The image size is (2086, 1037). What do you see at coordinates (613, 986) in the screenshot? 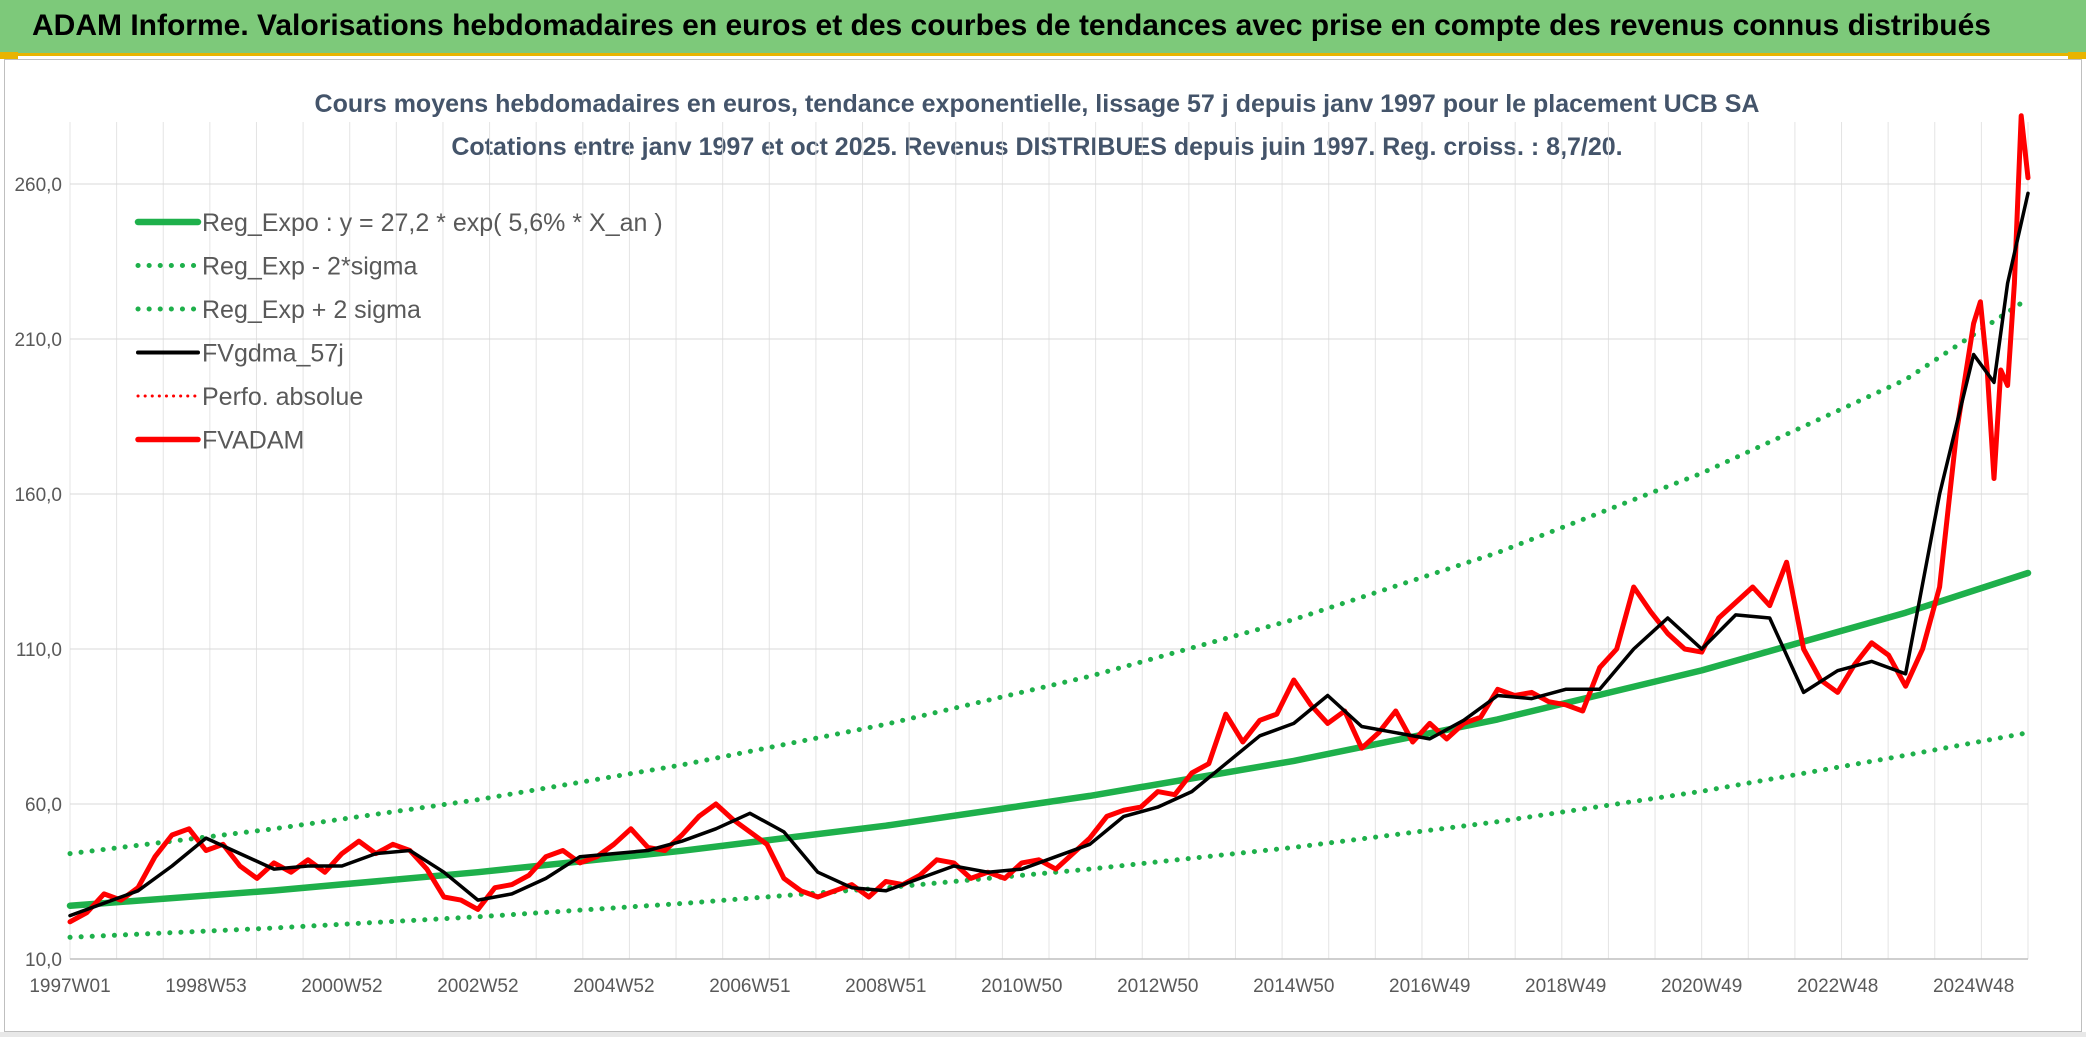
I see `x-tick-label: 2004W52` at bounding box center [613, 986].